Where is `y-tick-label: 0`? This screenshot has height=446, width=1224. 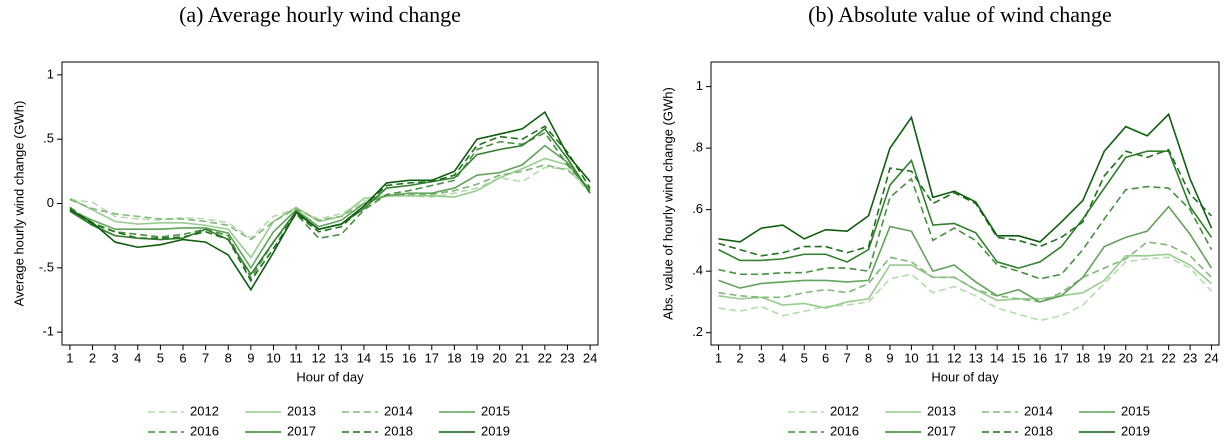 y-tick-label: 0 is located at coordinates (50, 202).